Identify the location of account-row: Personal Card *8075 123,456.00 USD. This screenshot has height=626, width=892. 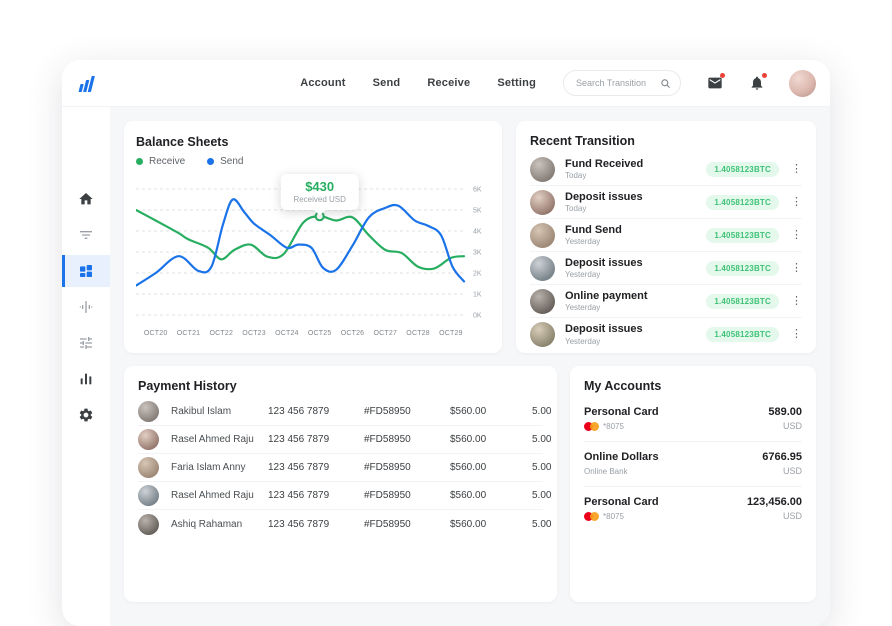
(693, 509).